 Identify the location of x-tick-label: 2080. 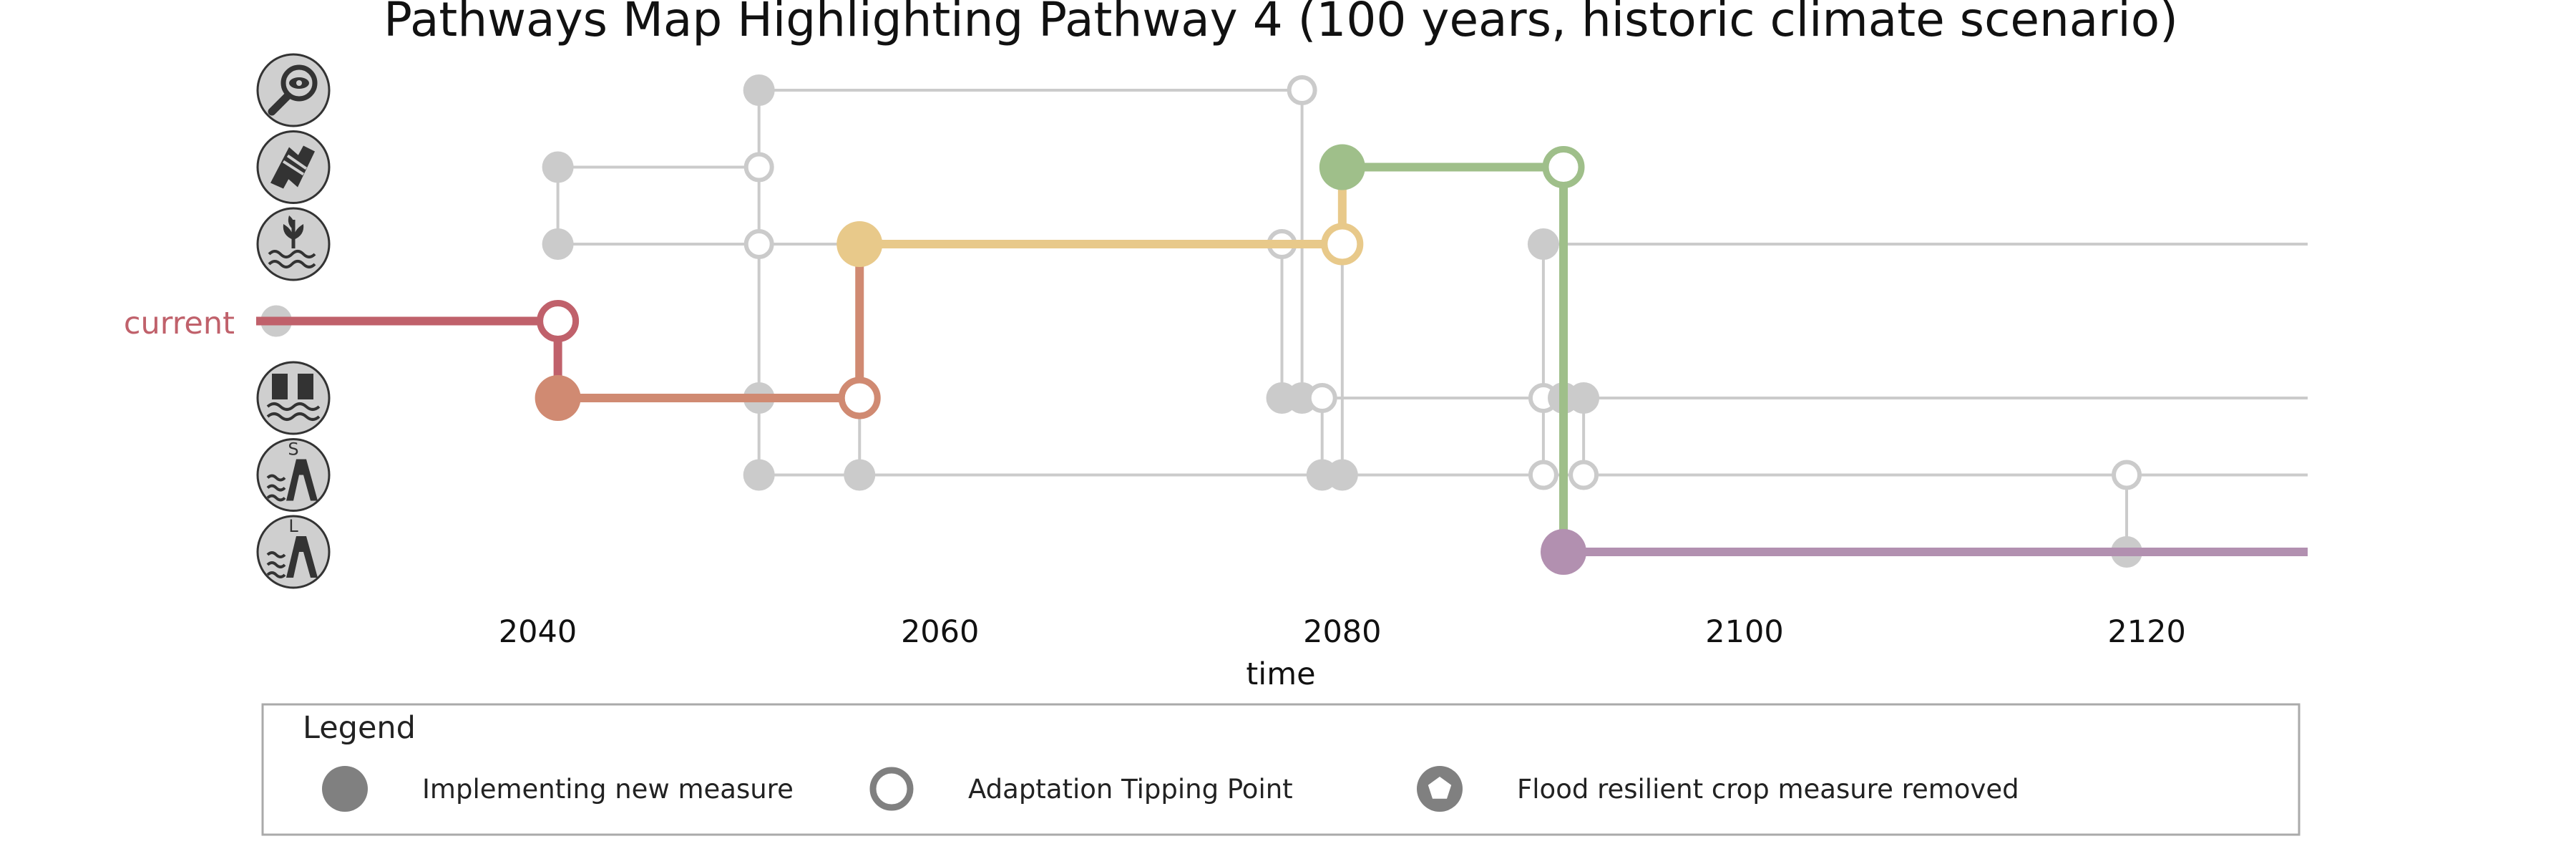
(1342, 632).